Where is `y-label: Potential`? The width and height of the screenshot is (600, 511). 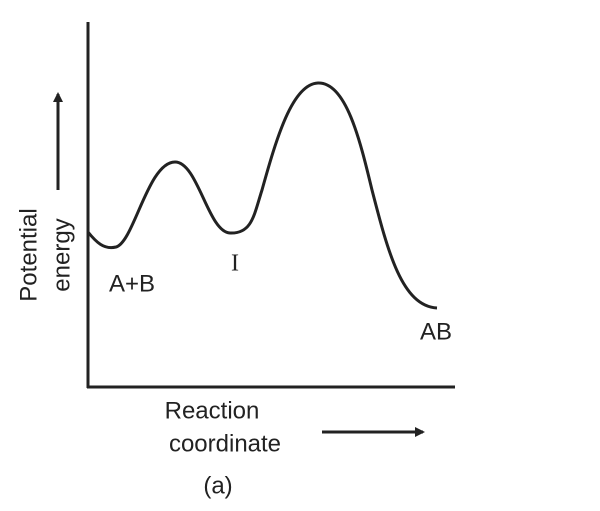
y-label: Potential is located at coordinates (28, 254).